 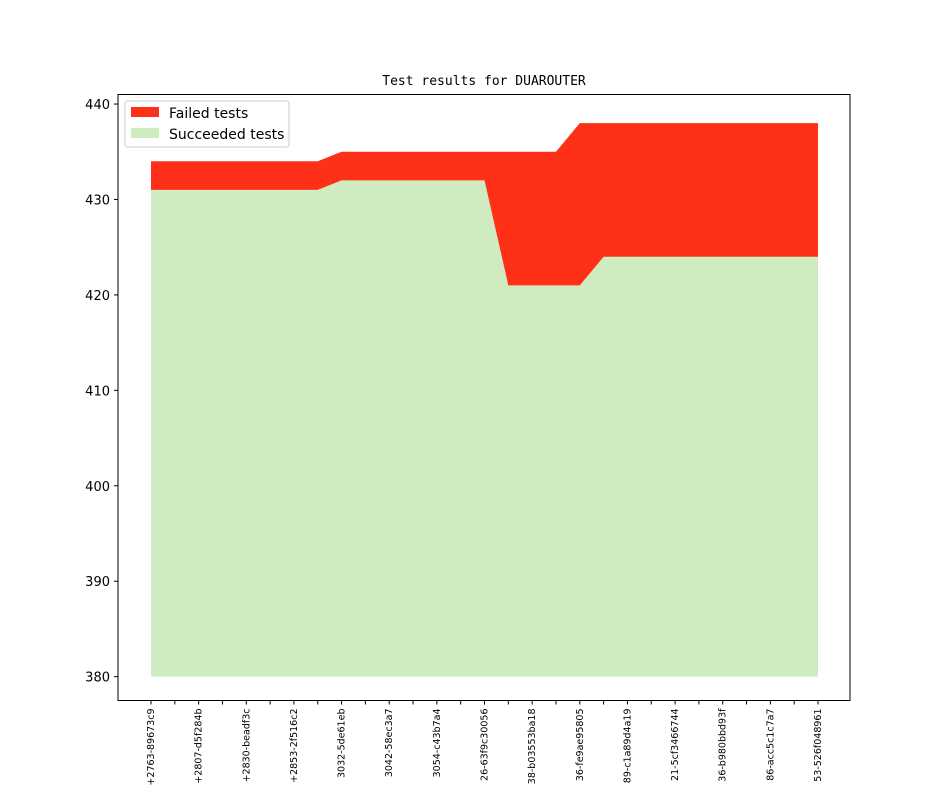 I want to click on y-tick-label: 380, so click(x=97, y=678).